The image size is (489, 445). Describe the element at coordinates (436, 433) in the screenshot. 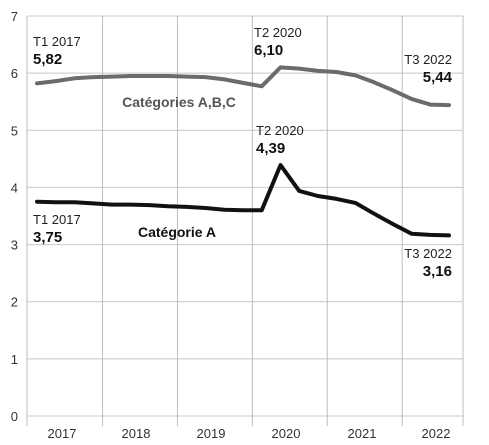

I see `x-tick-label: 2022` at that location.